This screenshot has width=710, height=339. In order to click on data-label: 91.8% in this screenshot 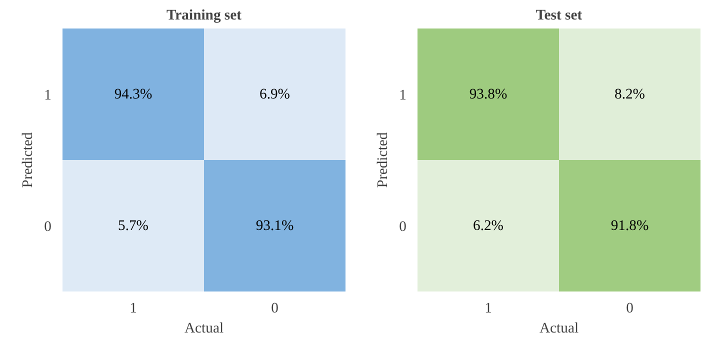, I will do `click(629, 226)`.